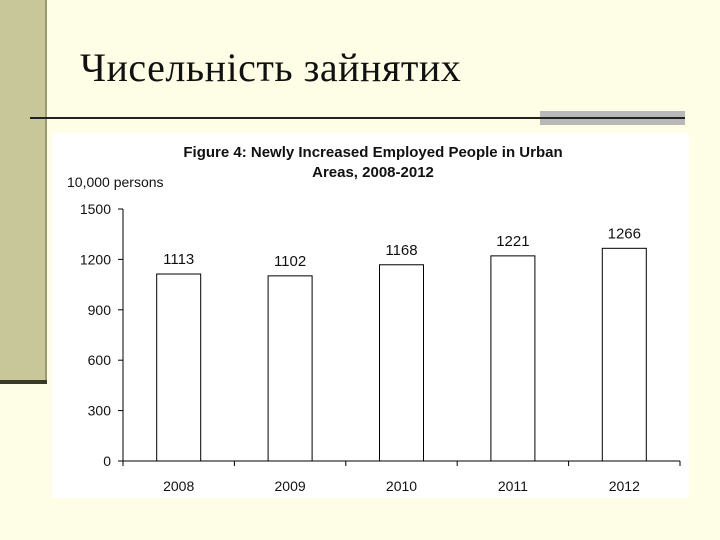 The width and height of the screenshot is (720, 540). I want to click on slide-sidebar-bar, so click(23, 191).